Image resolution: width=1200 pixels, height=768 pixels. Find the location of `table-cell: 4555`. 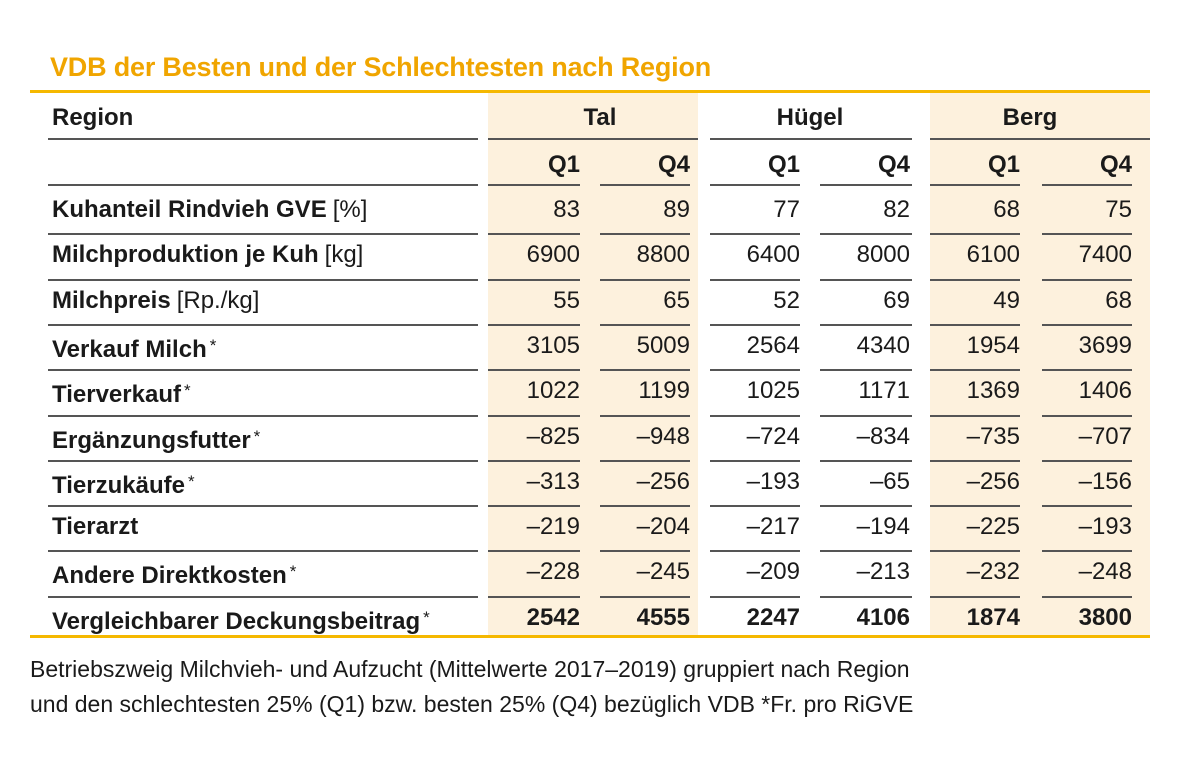

table-cell: 4555 is located at coordinates (663, 617).